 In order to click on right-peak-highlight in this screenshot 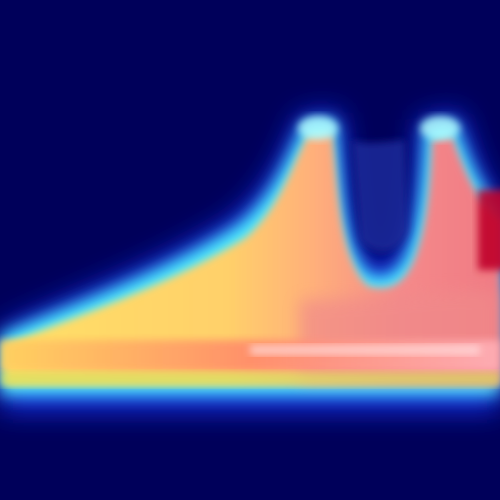, I will do `click(440, 128)`.